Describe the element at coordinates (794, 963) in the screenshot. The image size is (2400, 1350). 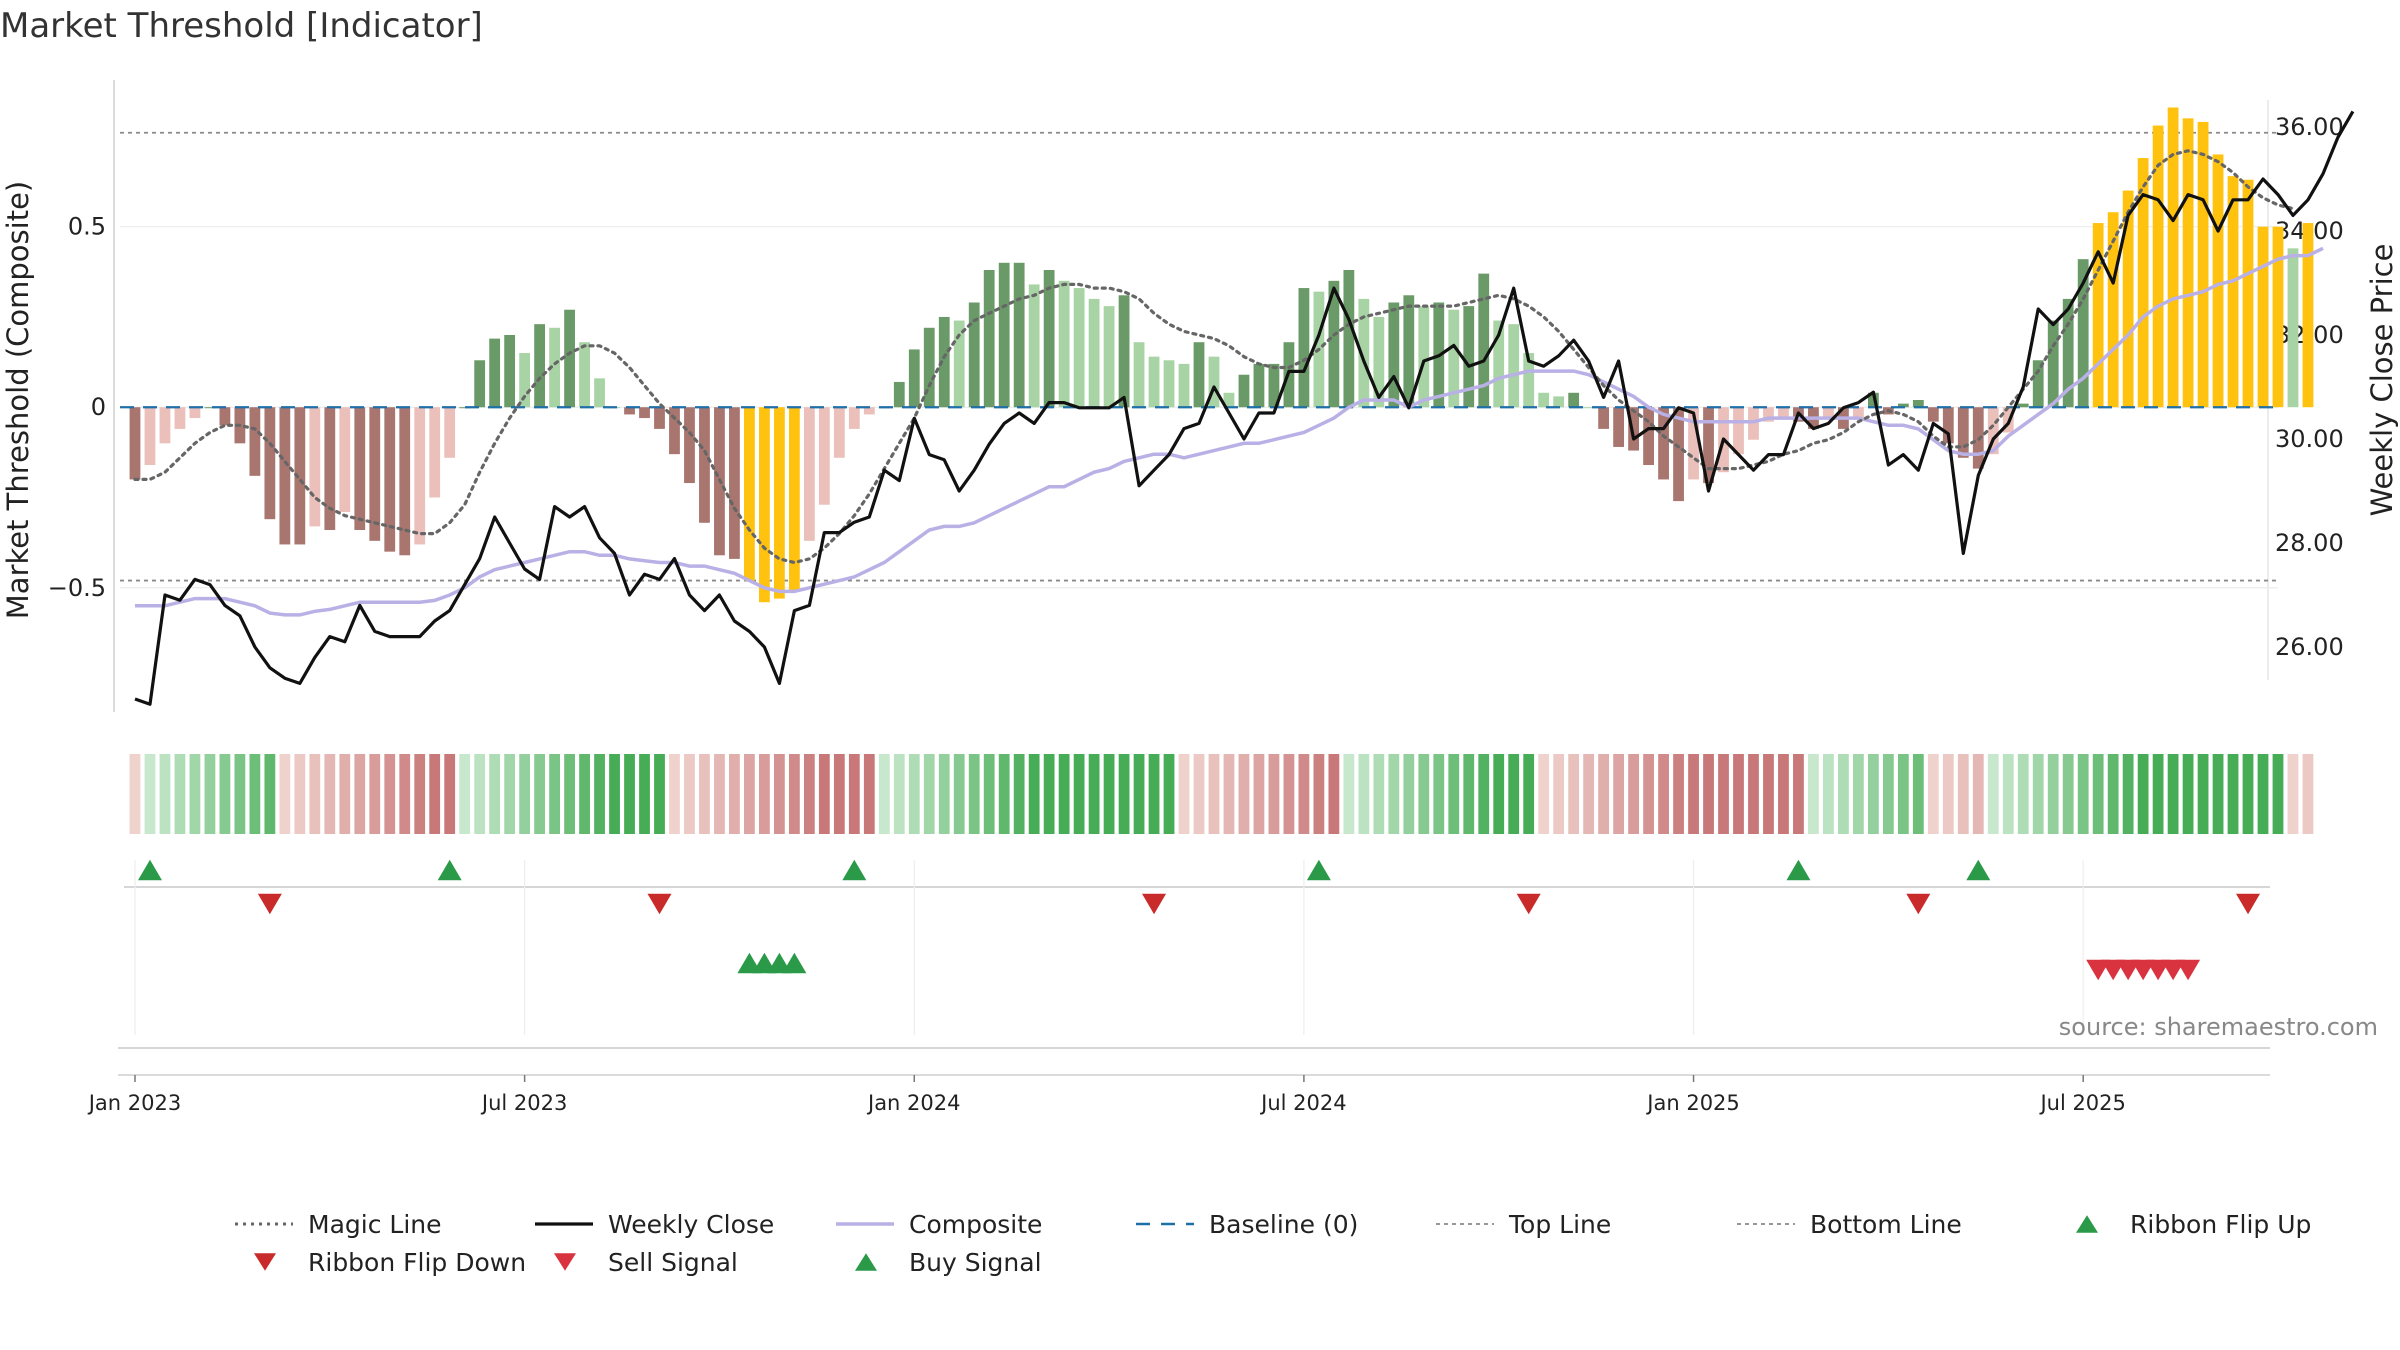
I see `buy-signal-marker` at that location.